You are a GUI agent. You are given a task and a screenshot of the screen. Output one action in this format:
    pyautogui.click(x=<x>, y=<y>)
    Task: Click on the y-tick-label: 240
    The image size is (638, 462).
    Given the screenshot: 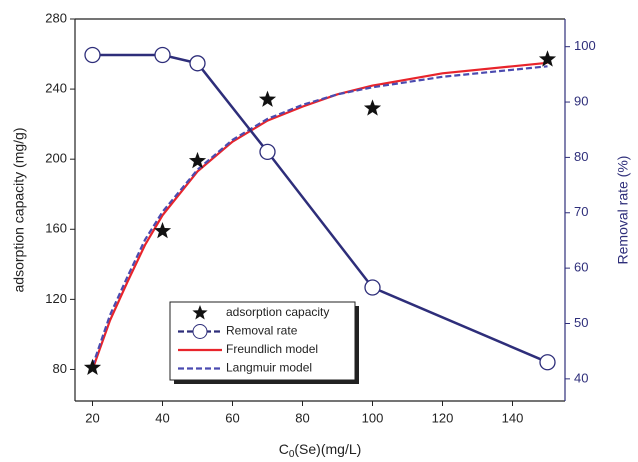 What is the action you would take?
    pyautogui.click(x=56, y=88)
    